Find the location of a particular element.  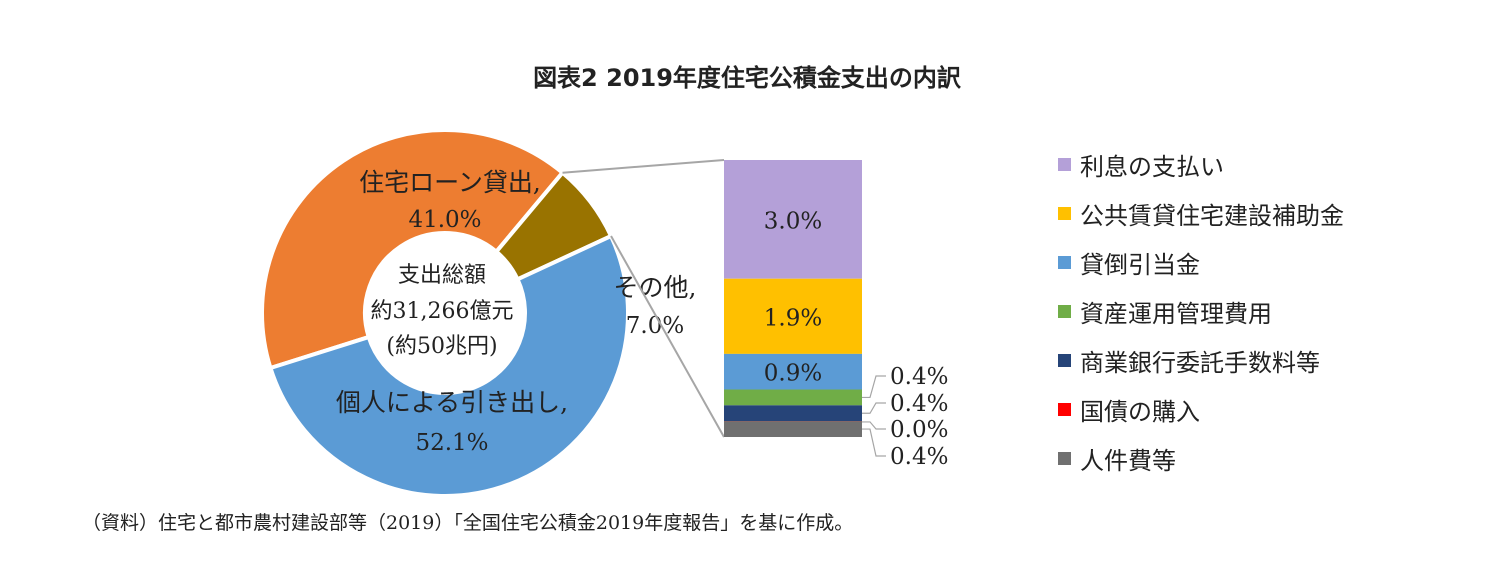

bar-segment-label-0: 3.0% is located at coordinates (793, 221).